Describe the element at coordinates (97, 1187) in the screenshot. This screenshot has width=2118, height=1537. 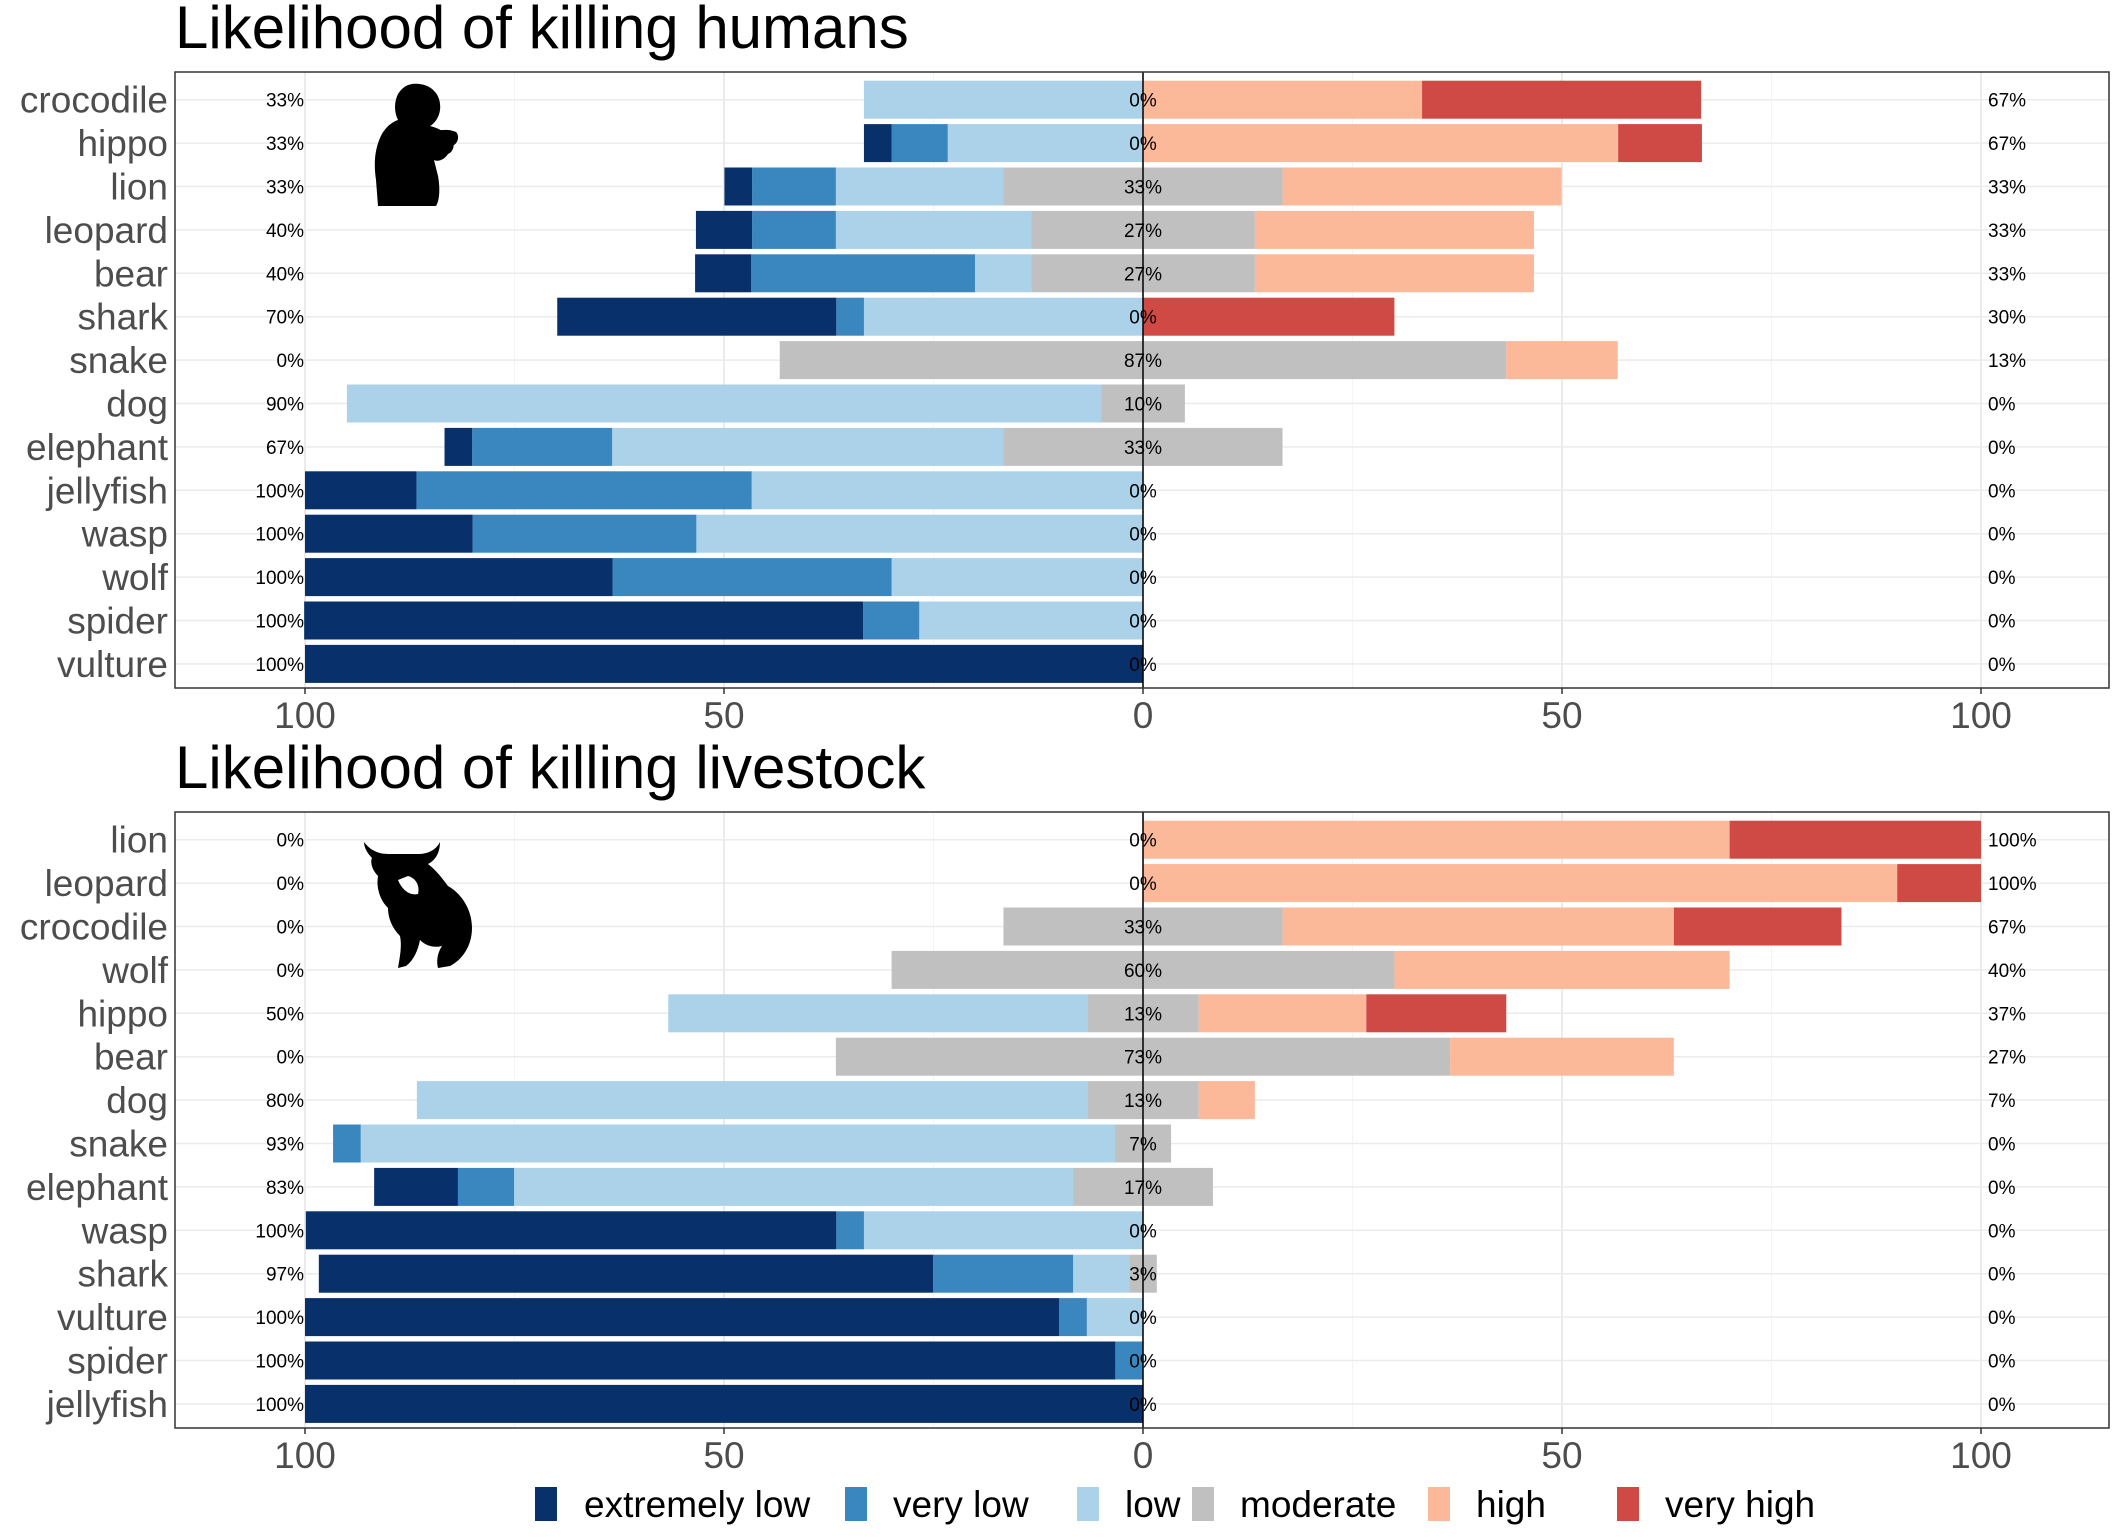
I see `category-label: elephant` at that location.